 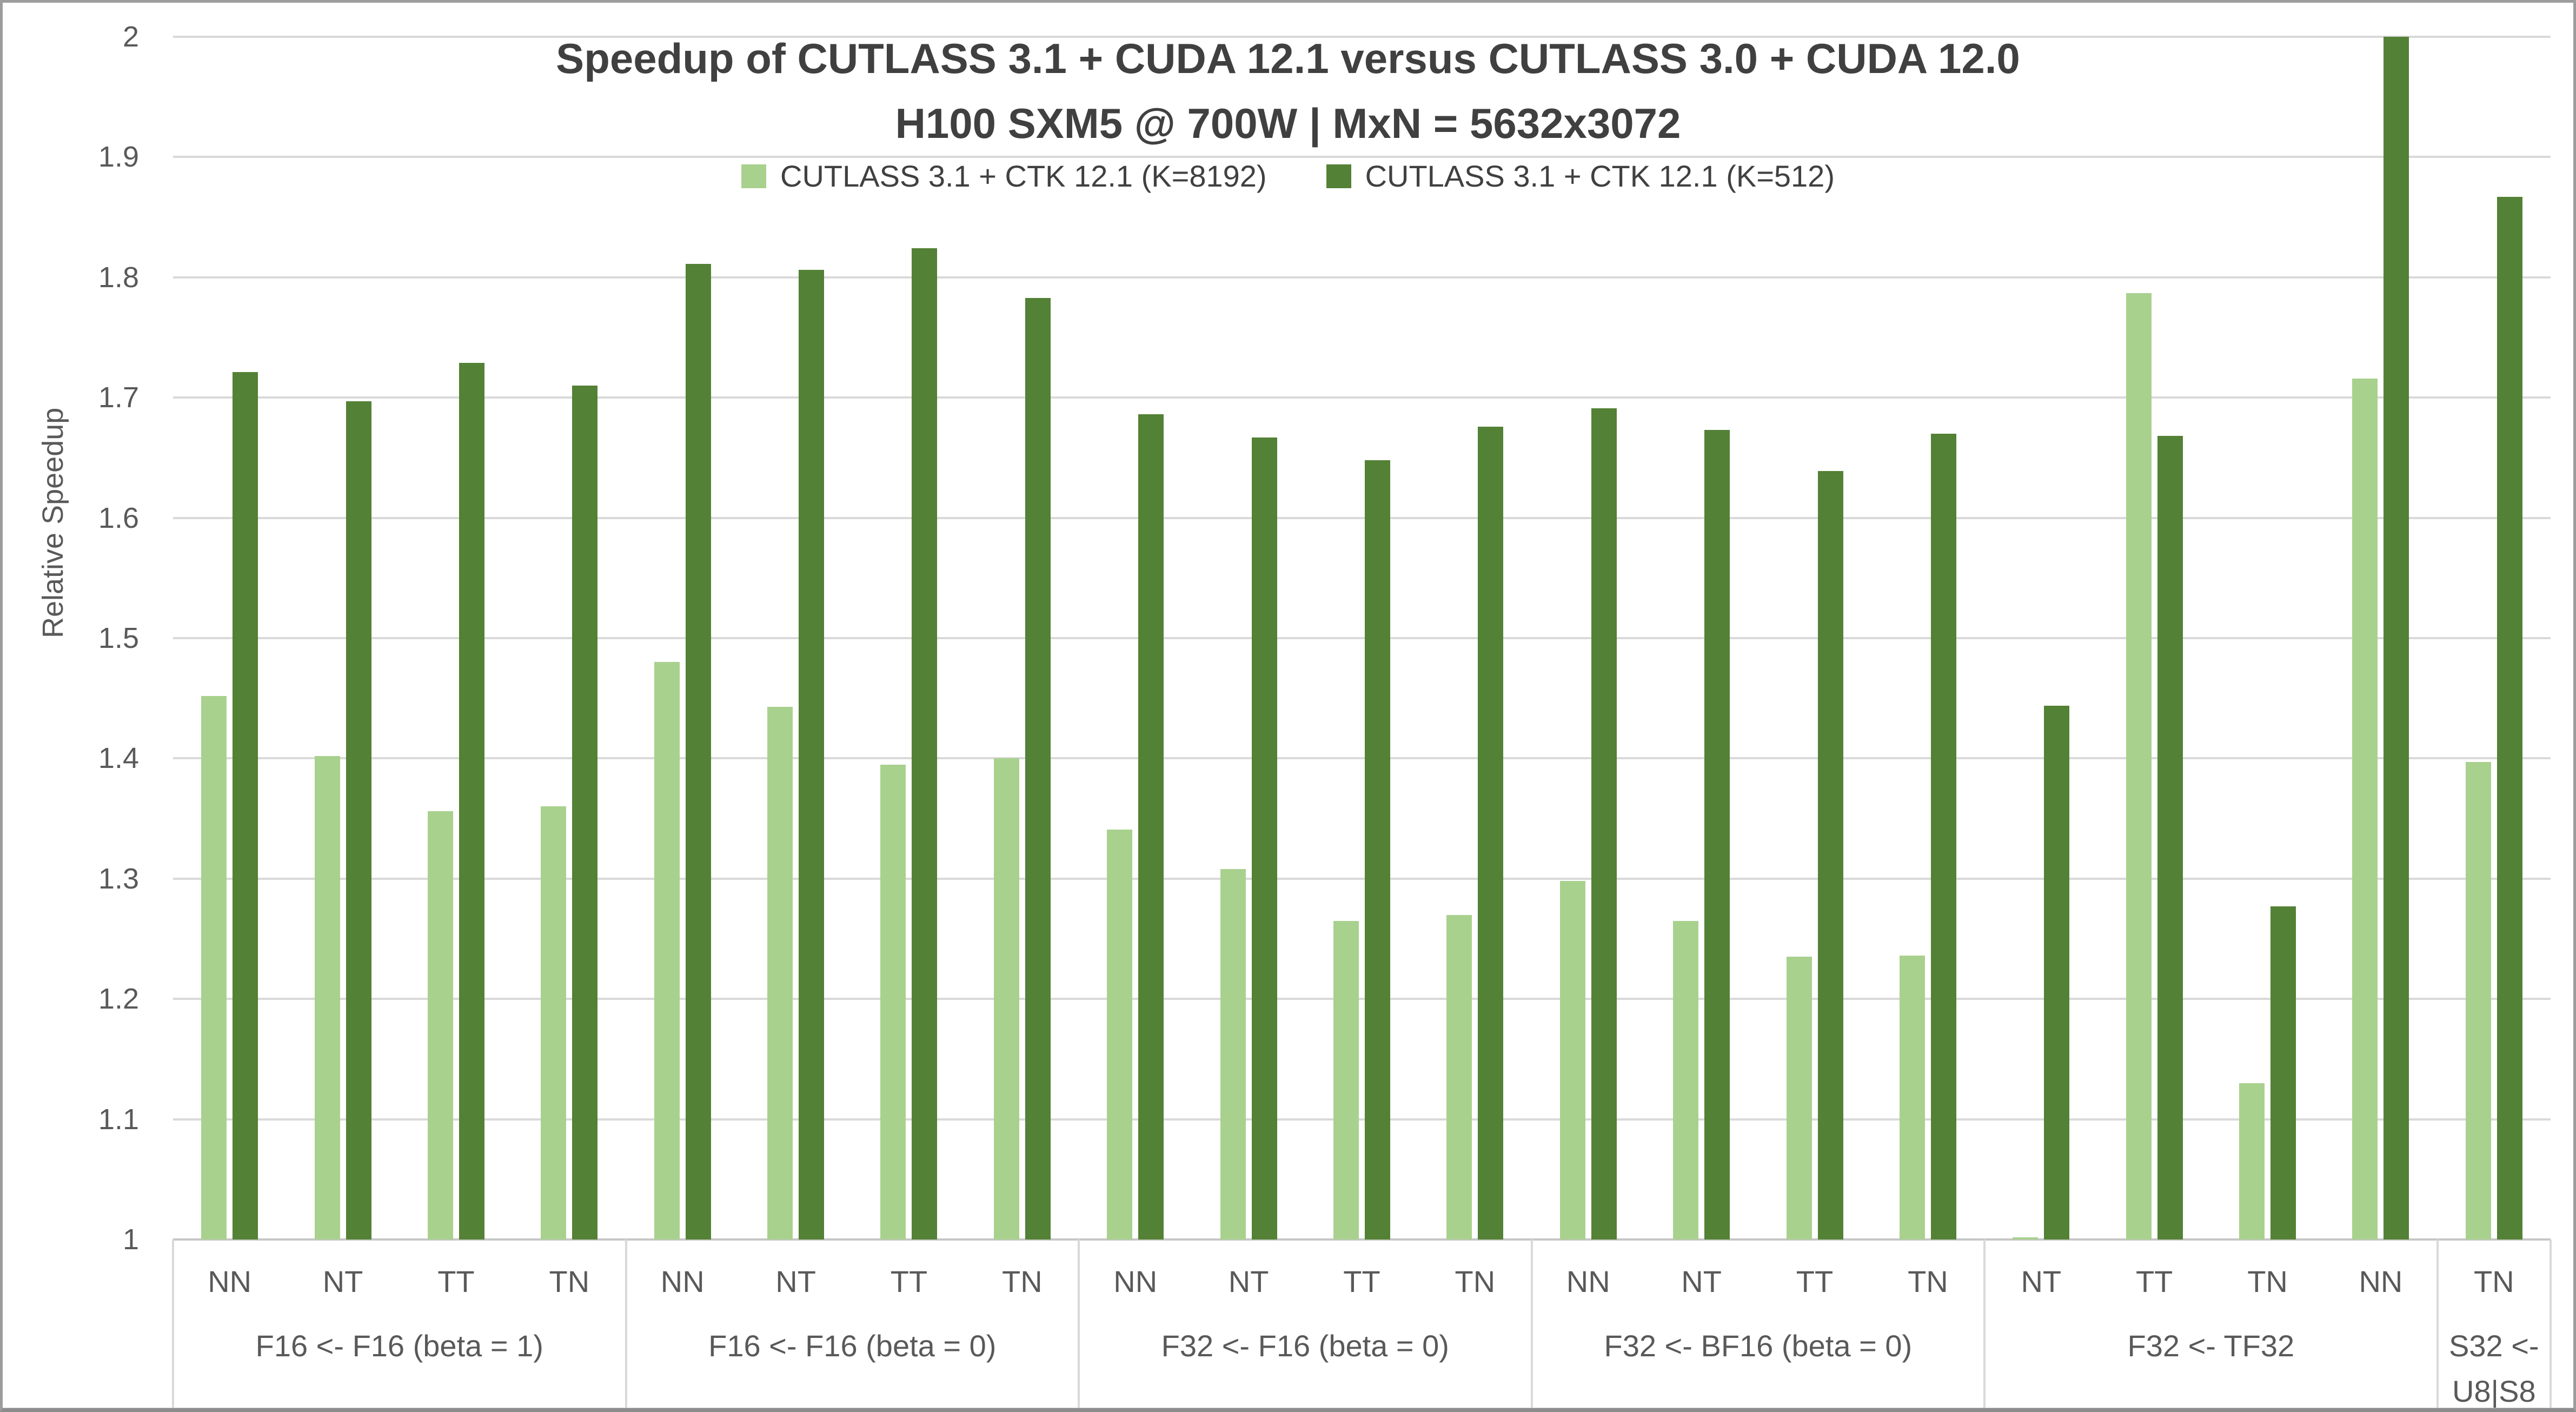 I want to click on legend-item: CUTLASS 3.1 + CTK 12.1 (K=8192), so click(x=1004, y=176).